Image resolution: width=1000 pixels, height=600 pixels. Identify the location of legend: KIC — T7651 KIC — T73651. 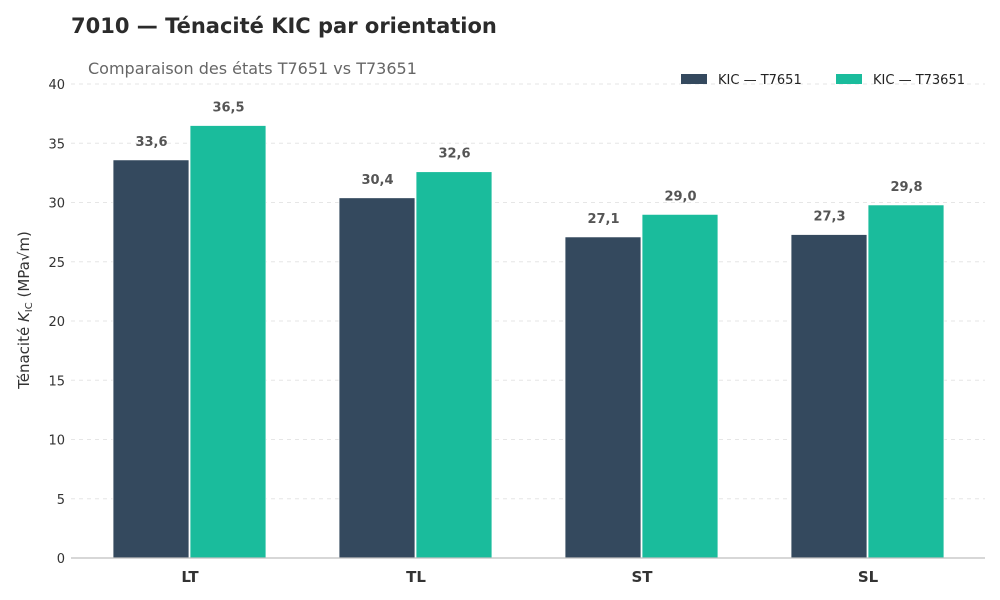
(823, 80).